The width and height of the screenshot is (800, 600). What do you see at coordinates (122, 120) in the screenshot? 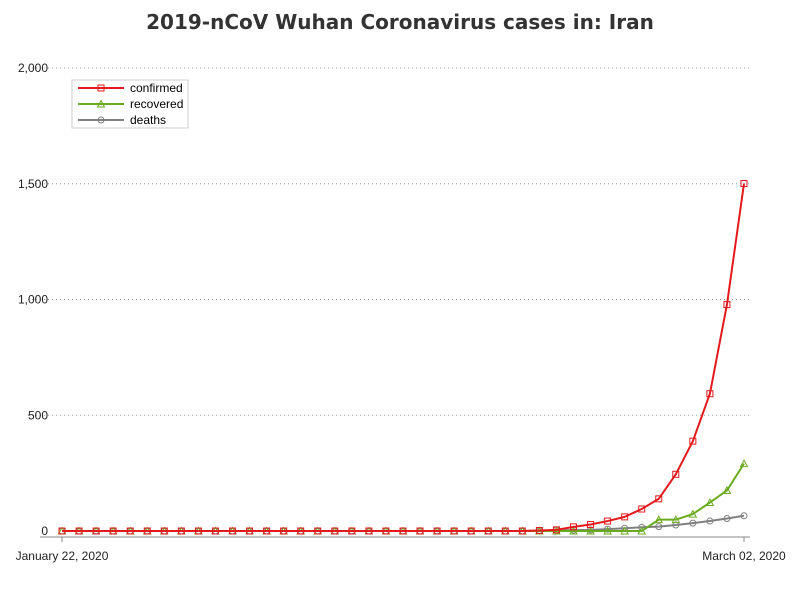
I see `legend-item-deaths: deaths` at bounding box center [122, 120].